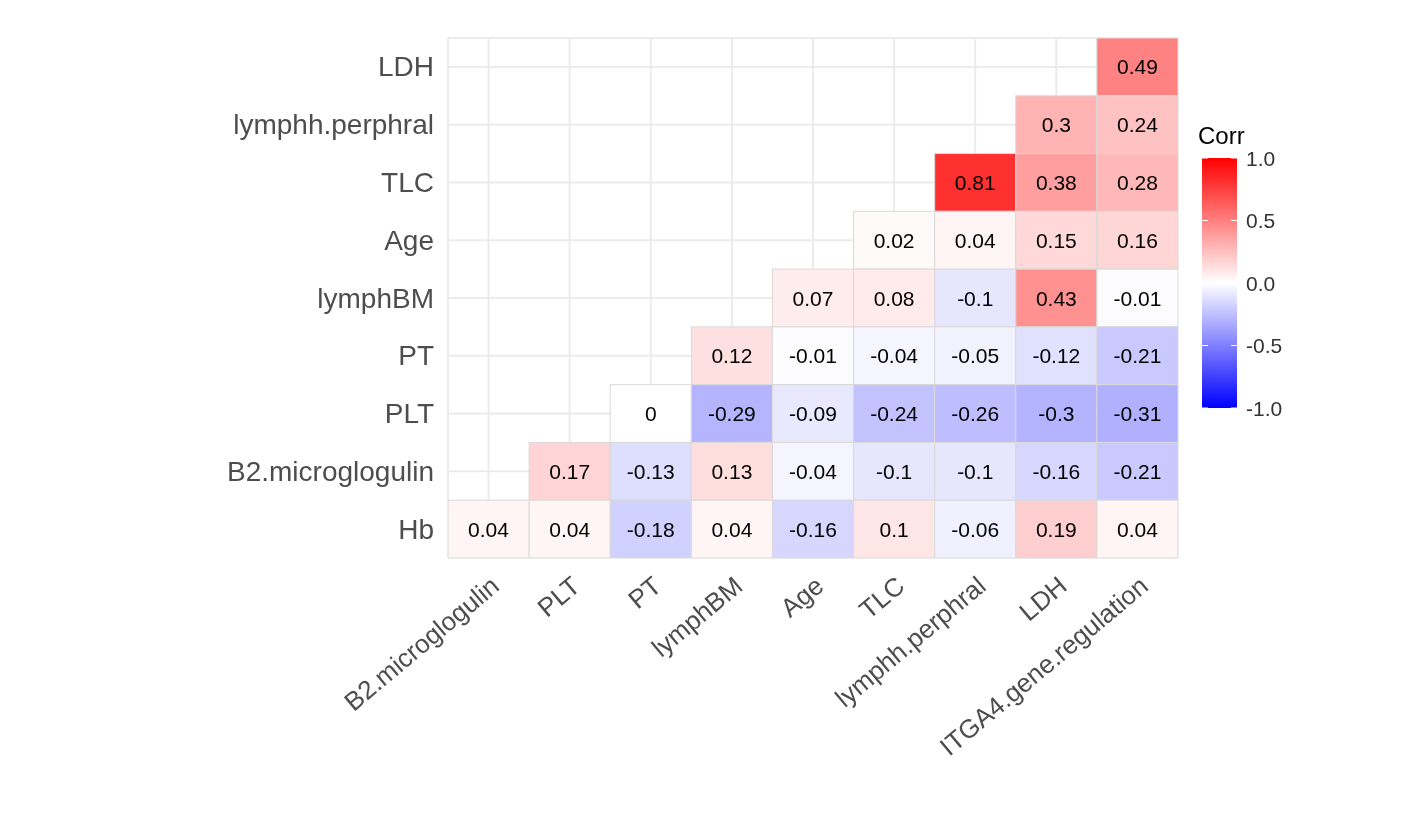 This screenshot has width=1414, height=838. Describe the element at coordinates (409, 414) in the screenshot. I see `y-tick-label: PLT` at that location.